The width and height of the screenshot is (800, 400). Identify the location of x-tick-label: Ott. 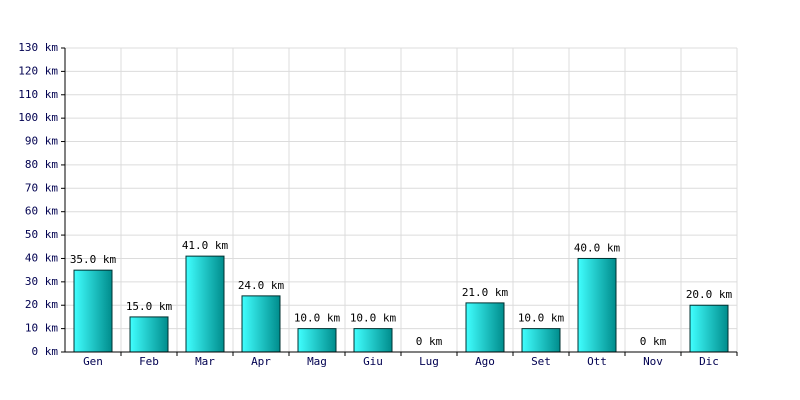
(597, 361).